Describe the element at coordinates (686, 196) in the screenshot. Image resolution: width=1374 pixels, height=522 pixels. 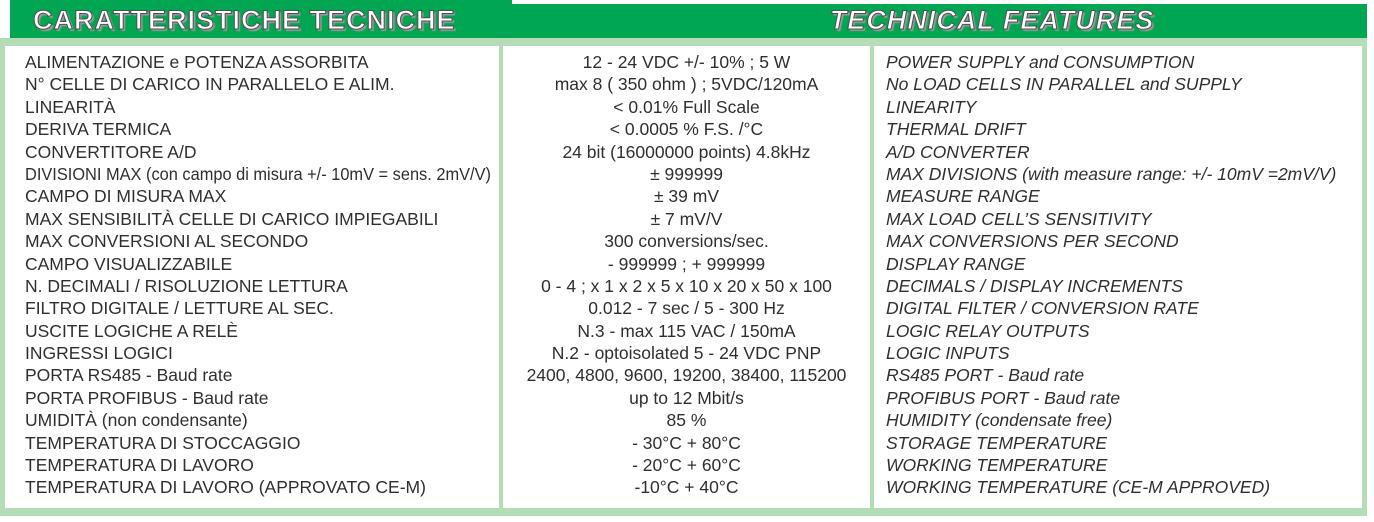
I see `spec-value: ± 39 mV` at that location.